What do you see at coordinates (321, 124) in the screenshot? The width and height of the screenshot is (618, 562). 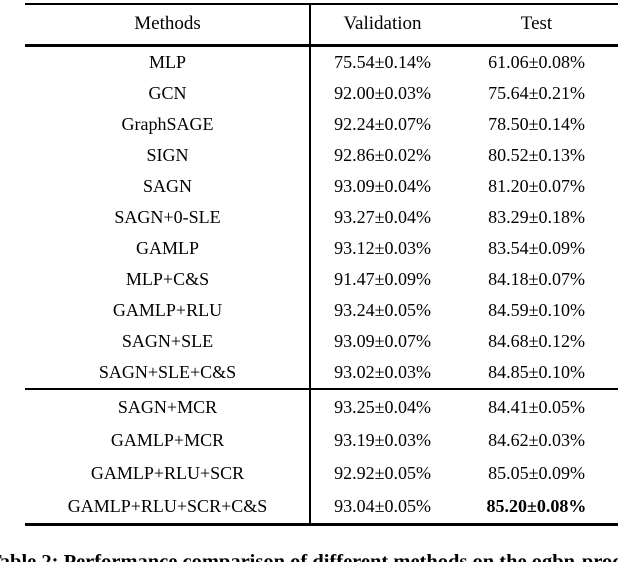 I see `table-row: GraphSAGE 92.24±0.07% 78.50±0.14%` at bounding box center [321, 124].